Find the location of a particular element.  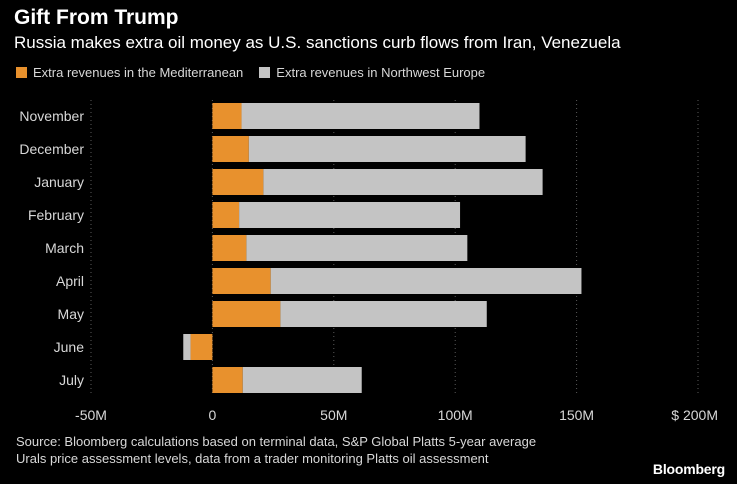

bar-june-mediterranean is located at coordinates (201, 347).